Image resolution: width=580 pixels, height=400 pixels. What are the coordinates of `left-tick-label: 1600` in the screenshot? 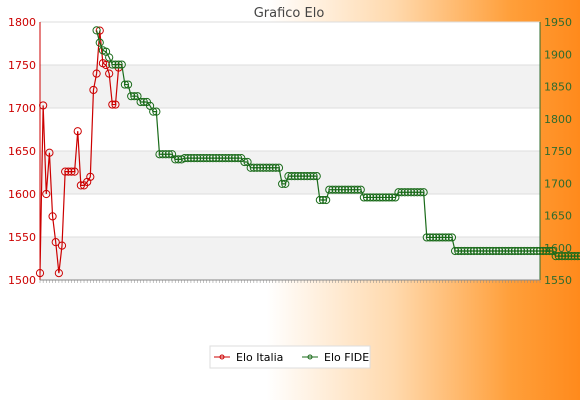 It's located at (22, 194).